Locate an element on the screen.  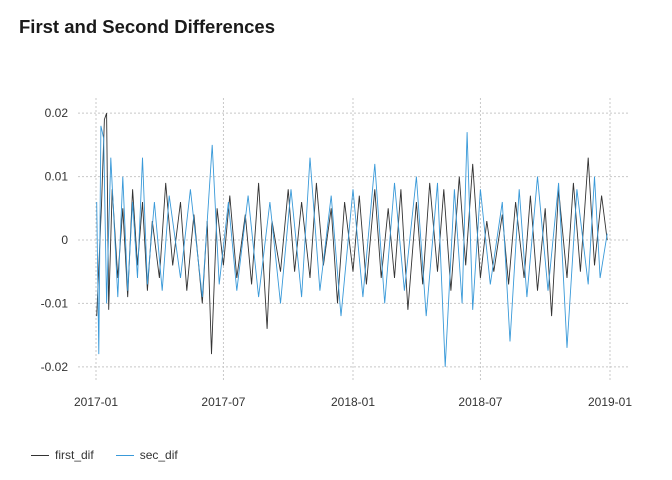
legend-item-first-dif: first_dif is located at coordinates (62, 455).